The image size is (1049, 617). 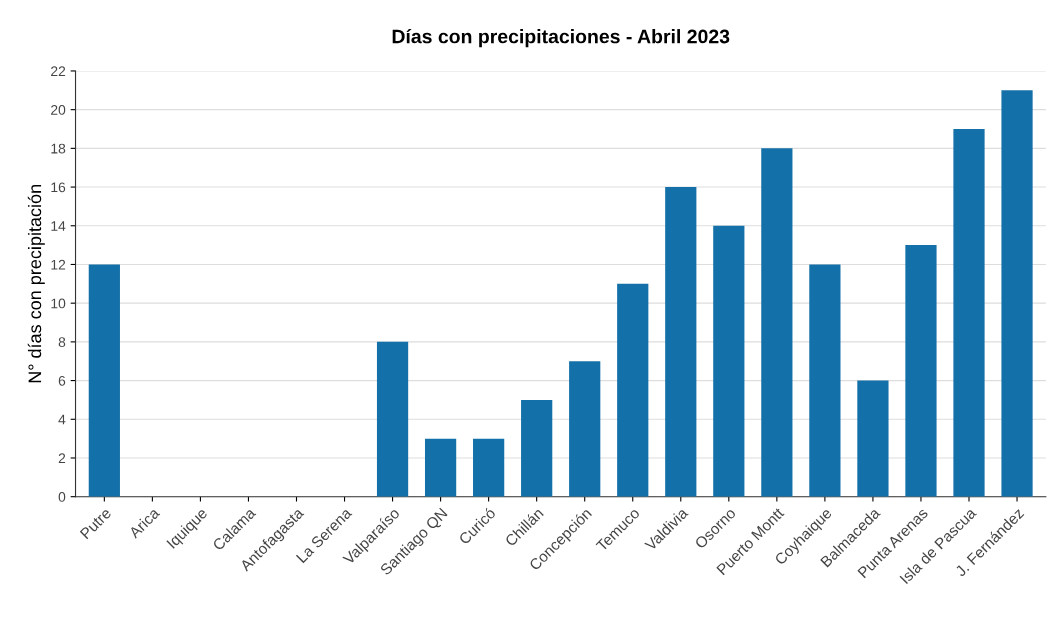 What do you see at coordinates (62, 419) in the screenshot?
I see `y-tick-label: 4` at bounding box center [62, 419].